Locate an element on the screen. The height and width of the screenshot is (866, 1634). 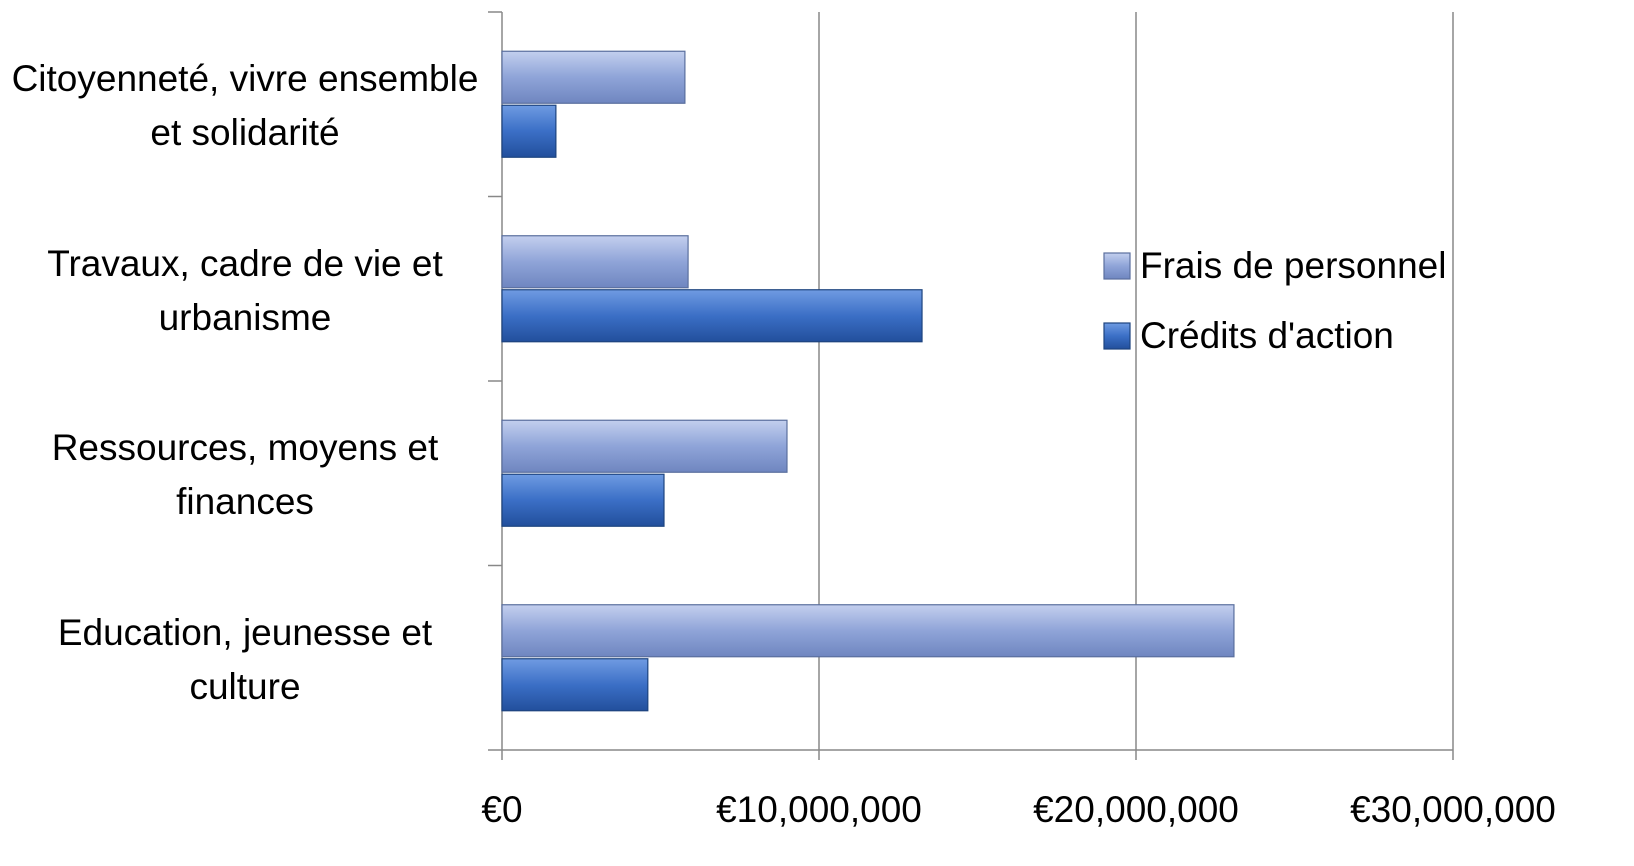
x-tick-label: €30,000,000 is located at coordinates (1453, 809).